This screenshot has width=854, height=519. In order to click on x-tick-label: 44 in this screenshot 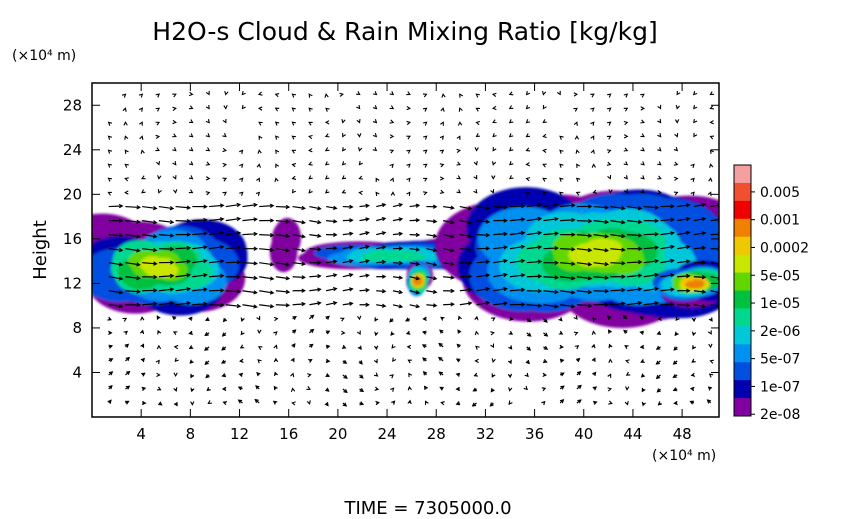, I will do `click(632, 434)`.